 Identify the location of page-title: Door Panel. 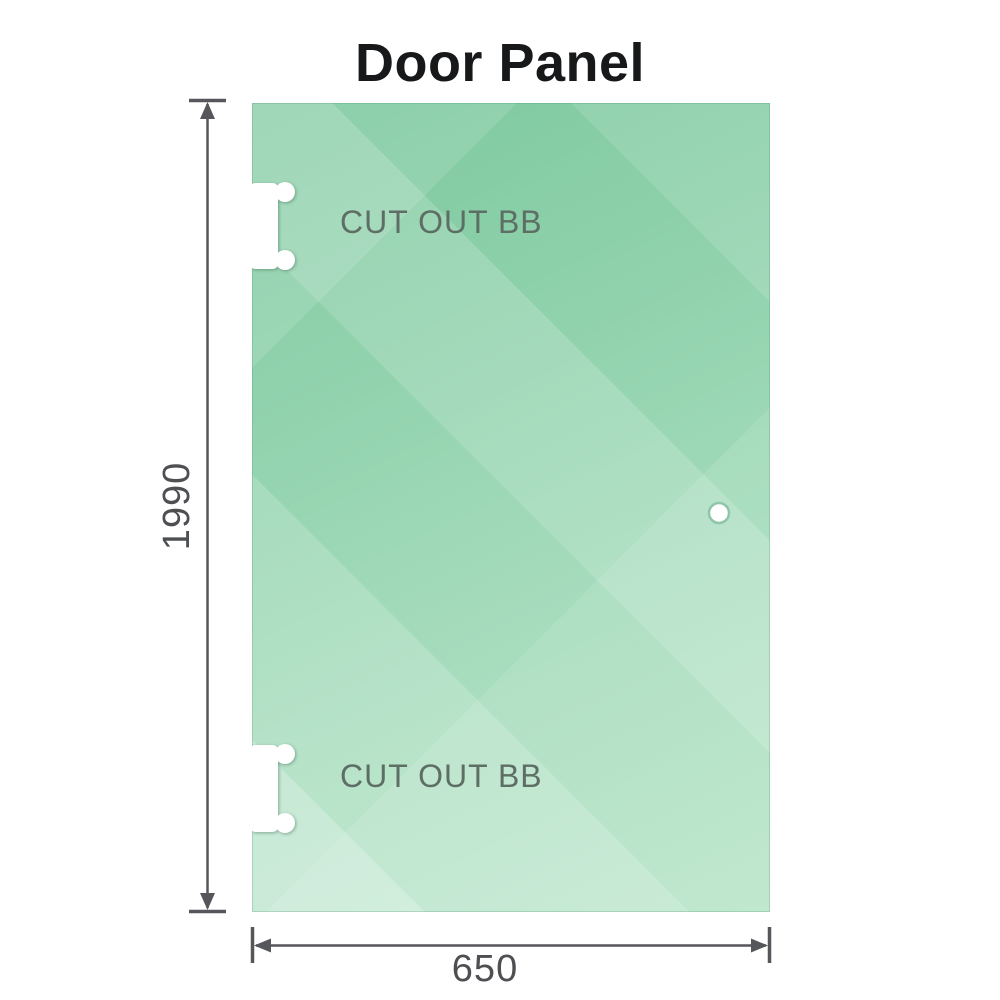
(500, 63).